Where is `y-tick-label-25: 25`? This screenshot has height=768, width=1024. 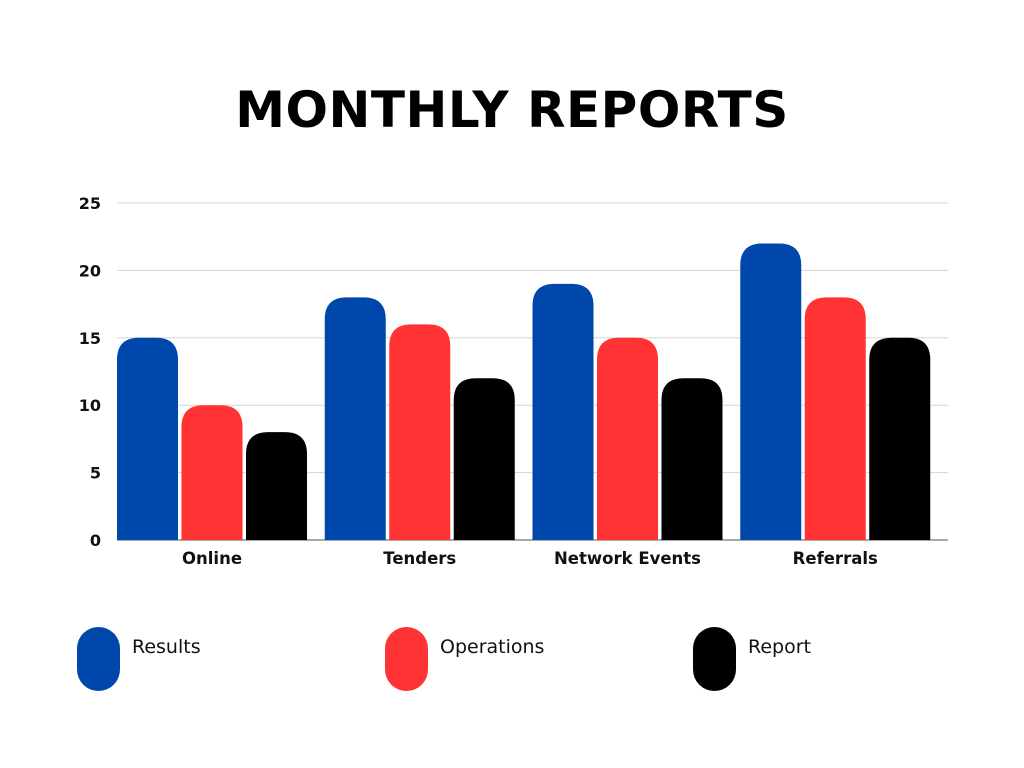 y-tick-label-25: 25 is located at coordinates (90, 203).